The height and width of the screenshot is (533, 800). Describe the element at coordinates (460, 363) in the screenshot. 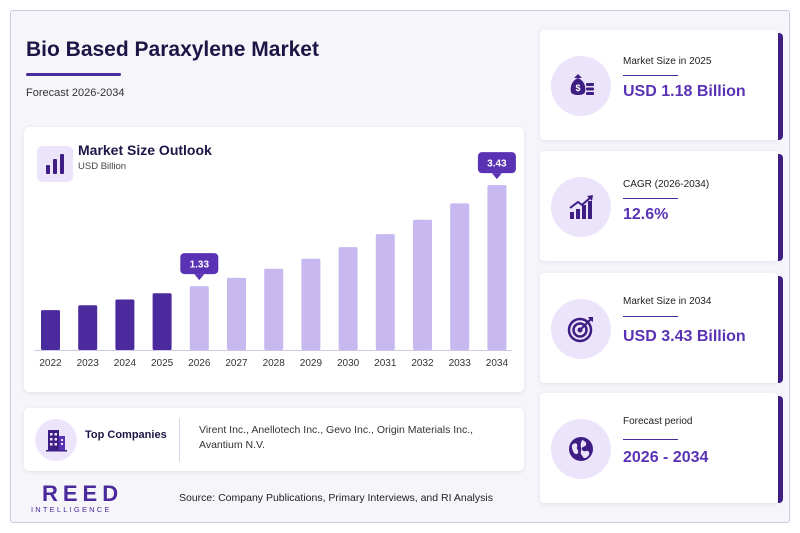

I see `x-tick-label: 2033` at that location.